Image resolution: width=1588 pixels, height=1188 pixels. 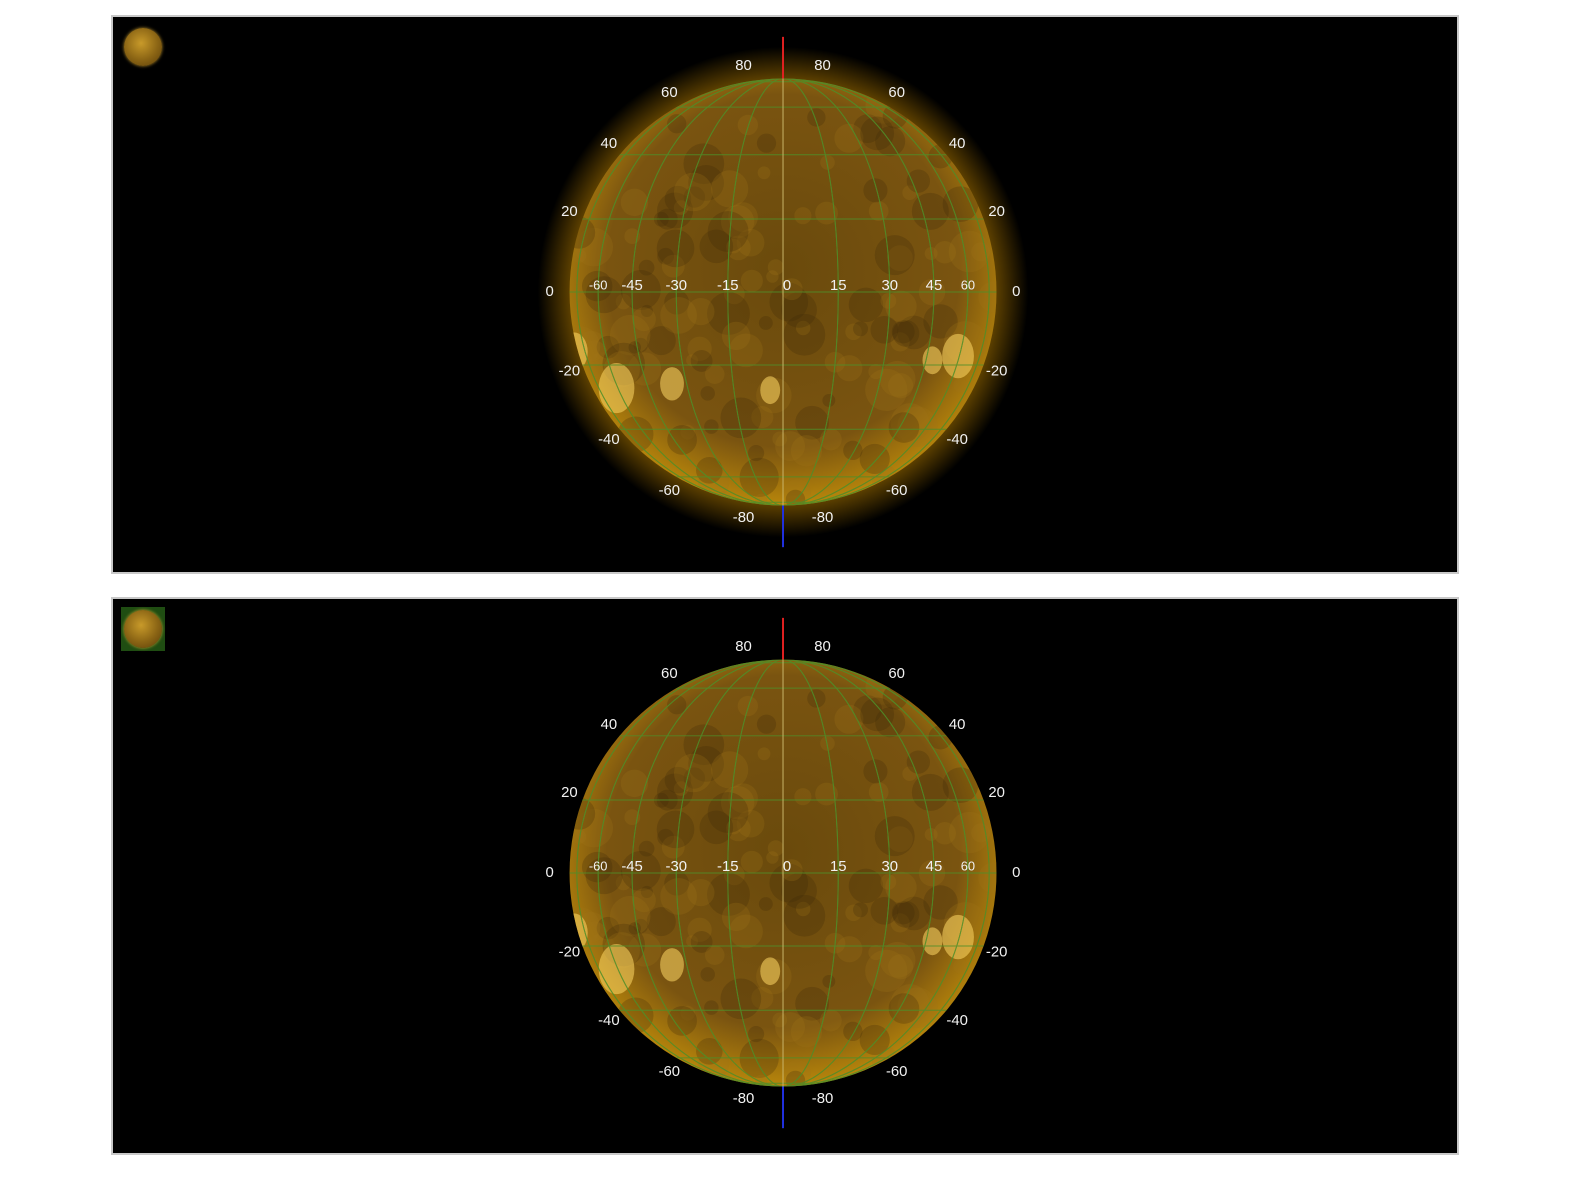 I want to click on coordinate-grid, so click(x=783, y=873).